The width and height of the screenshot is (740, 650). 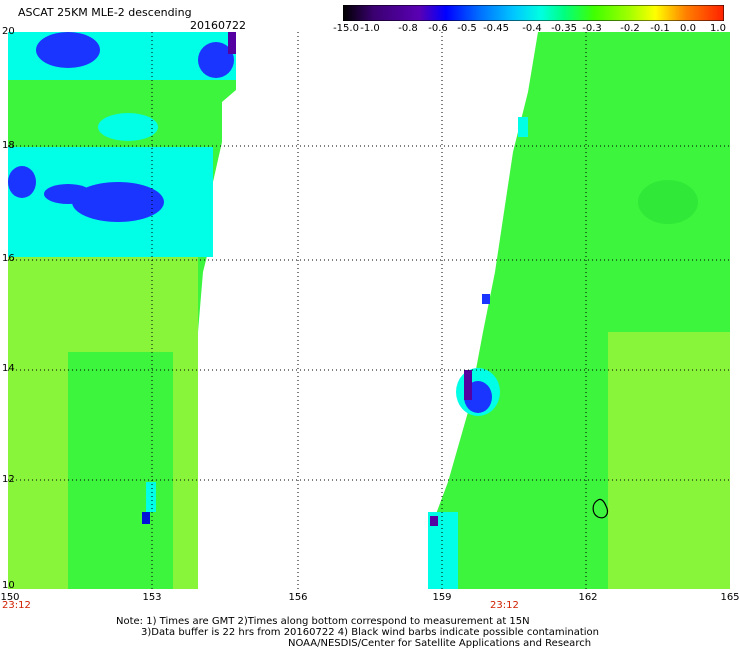 What do you see at coordinates (533, 13) in the screenshot?
I see `colorbar` at bounding box center [533, 13].